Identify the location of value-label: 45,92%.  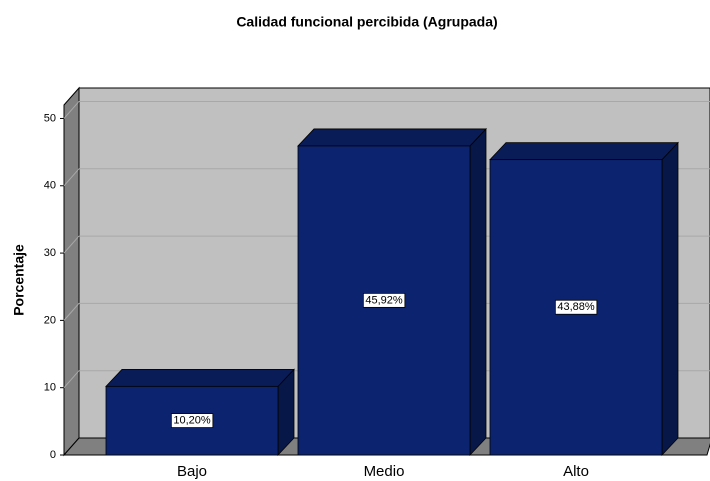
(384, 300).